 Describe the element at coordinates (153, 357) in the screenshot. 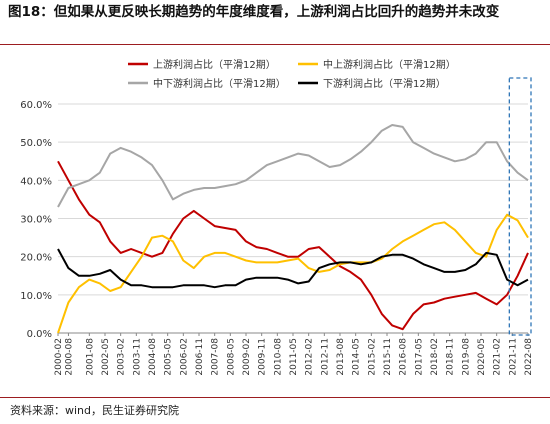

I see `x-tick-label: 2004-08` at that location.